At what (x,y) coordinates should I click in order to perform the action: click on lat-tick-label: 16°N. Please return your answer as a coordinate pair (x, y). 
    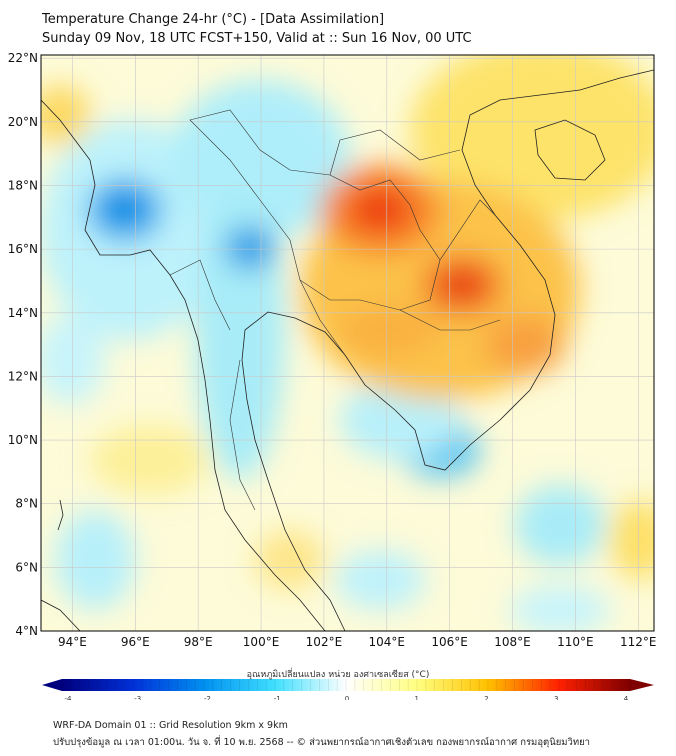
    Looking at the image, I should click on (23, 249).